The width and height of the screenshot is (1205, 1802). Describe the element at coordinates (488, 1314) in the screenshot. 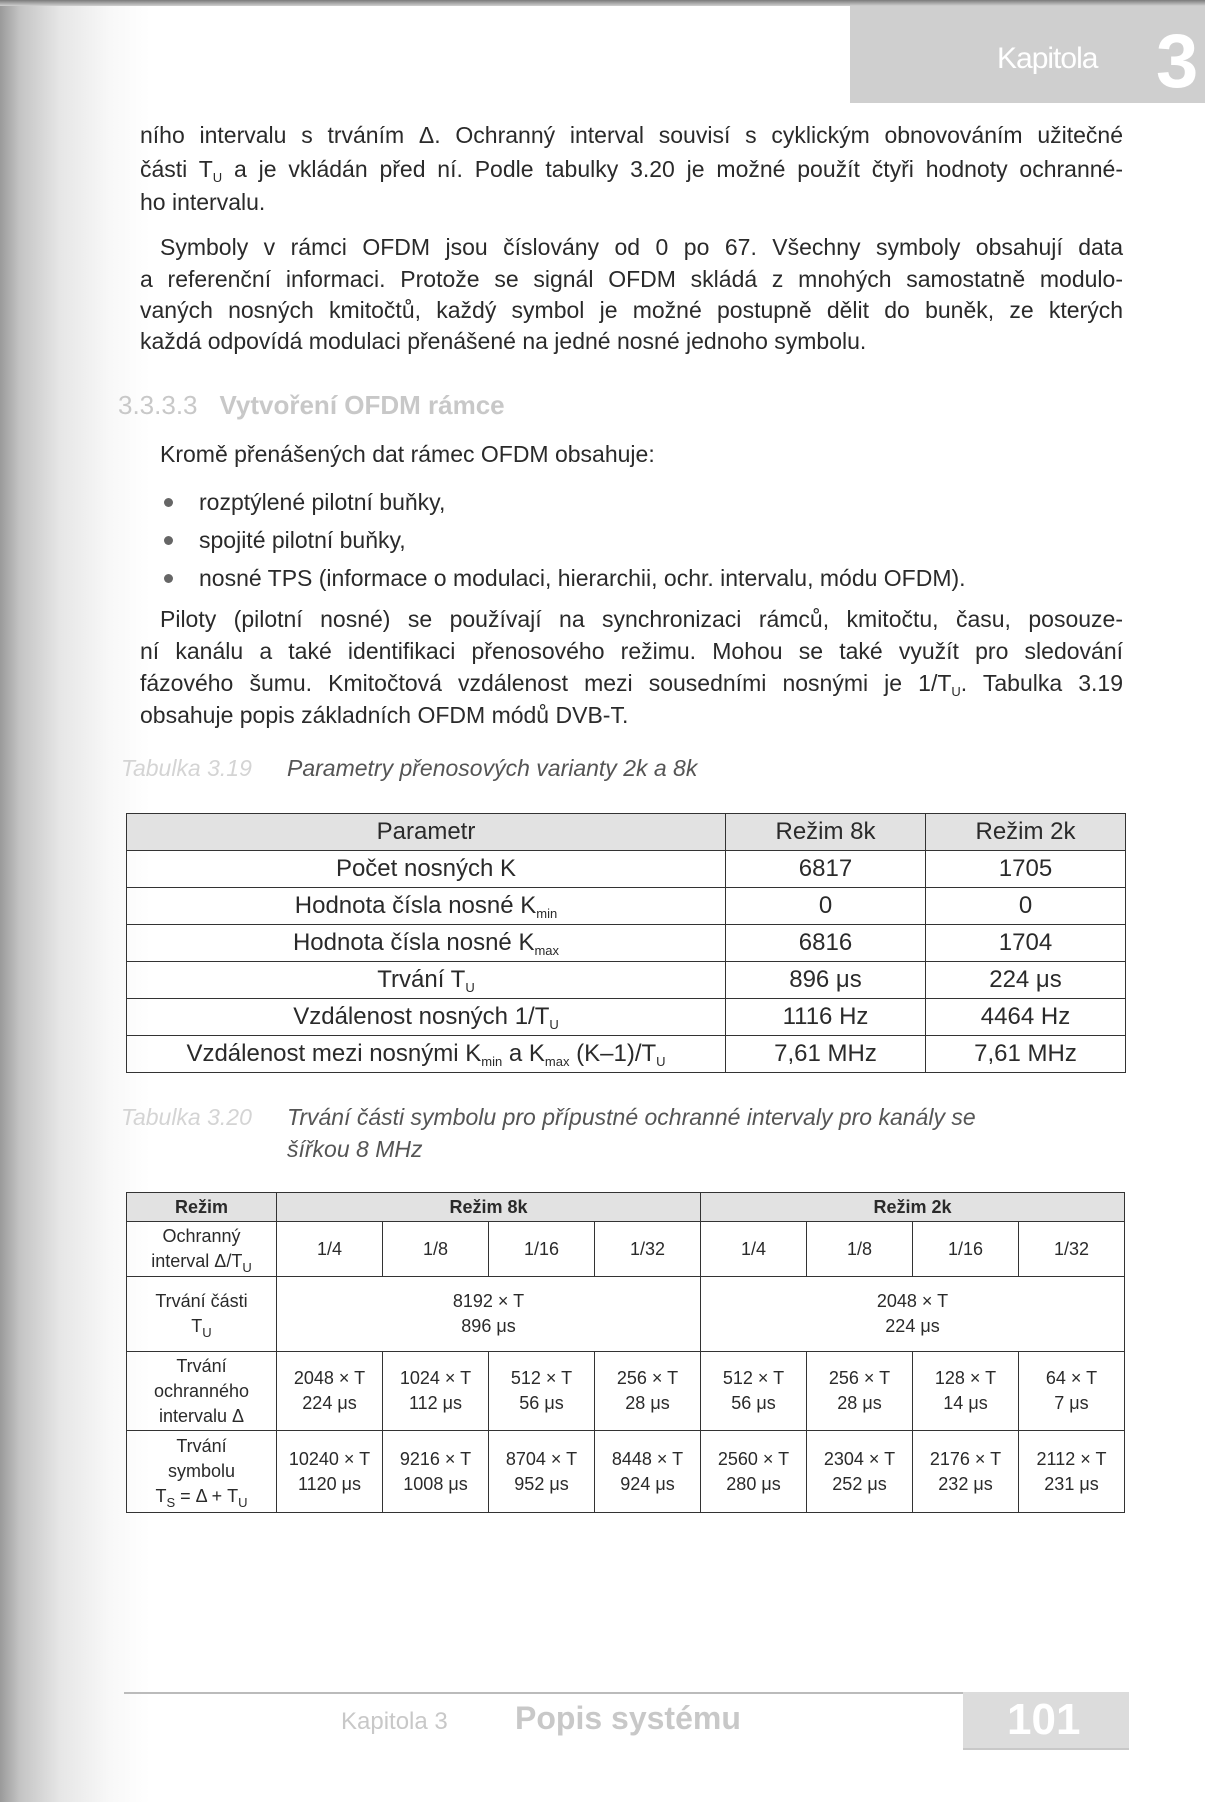

I see `useful-duration-cell: 8192 × T 896 μs` at that location.